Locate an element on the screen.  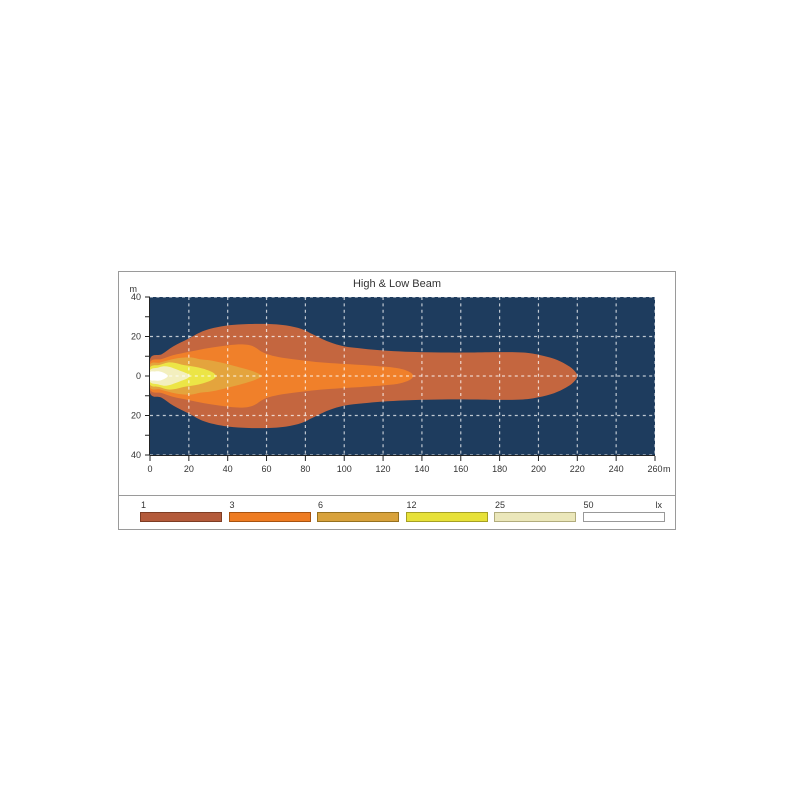
x-tick-label: 100 is located at coordinates (344, 469).